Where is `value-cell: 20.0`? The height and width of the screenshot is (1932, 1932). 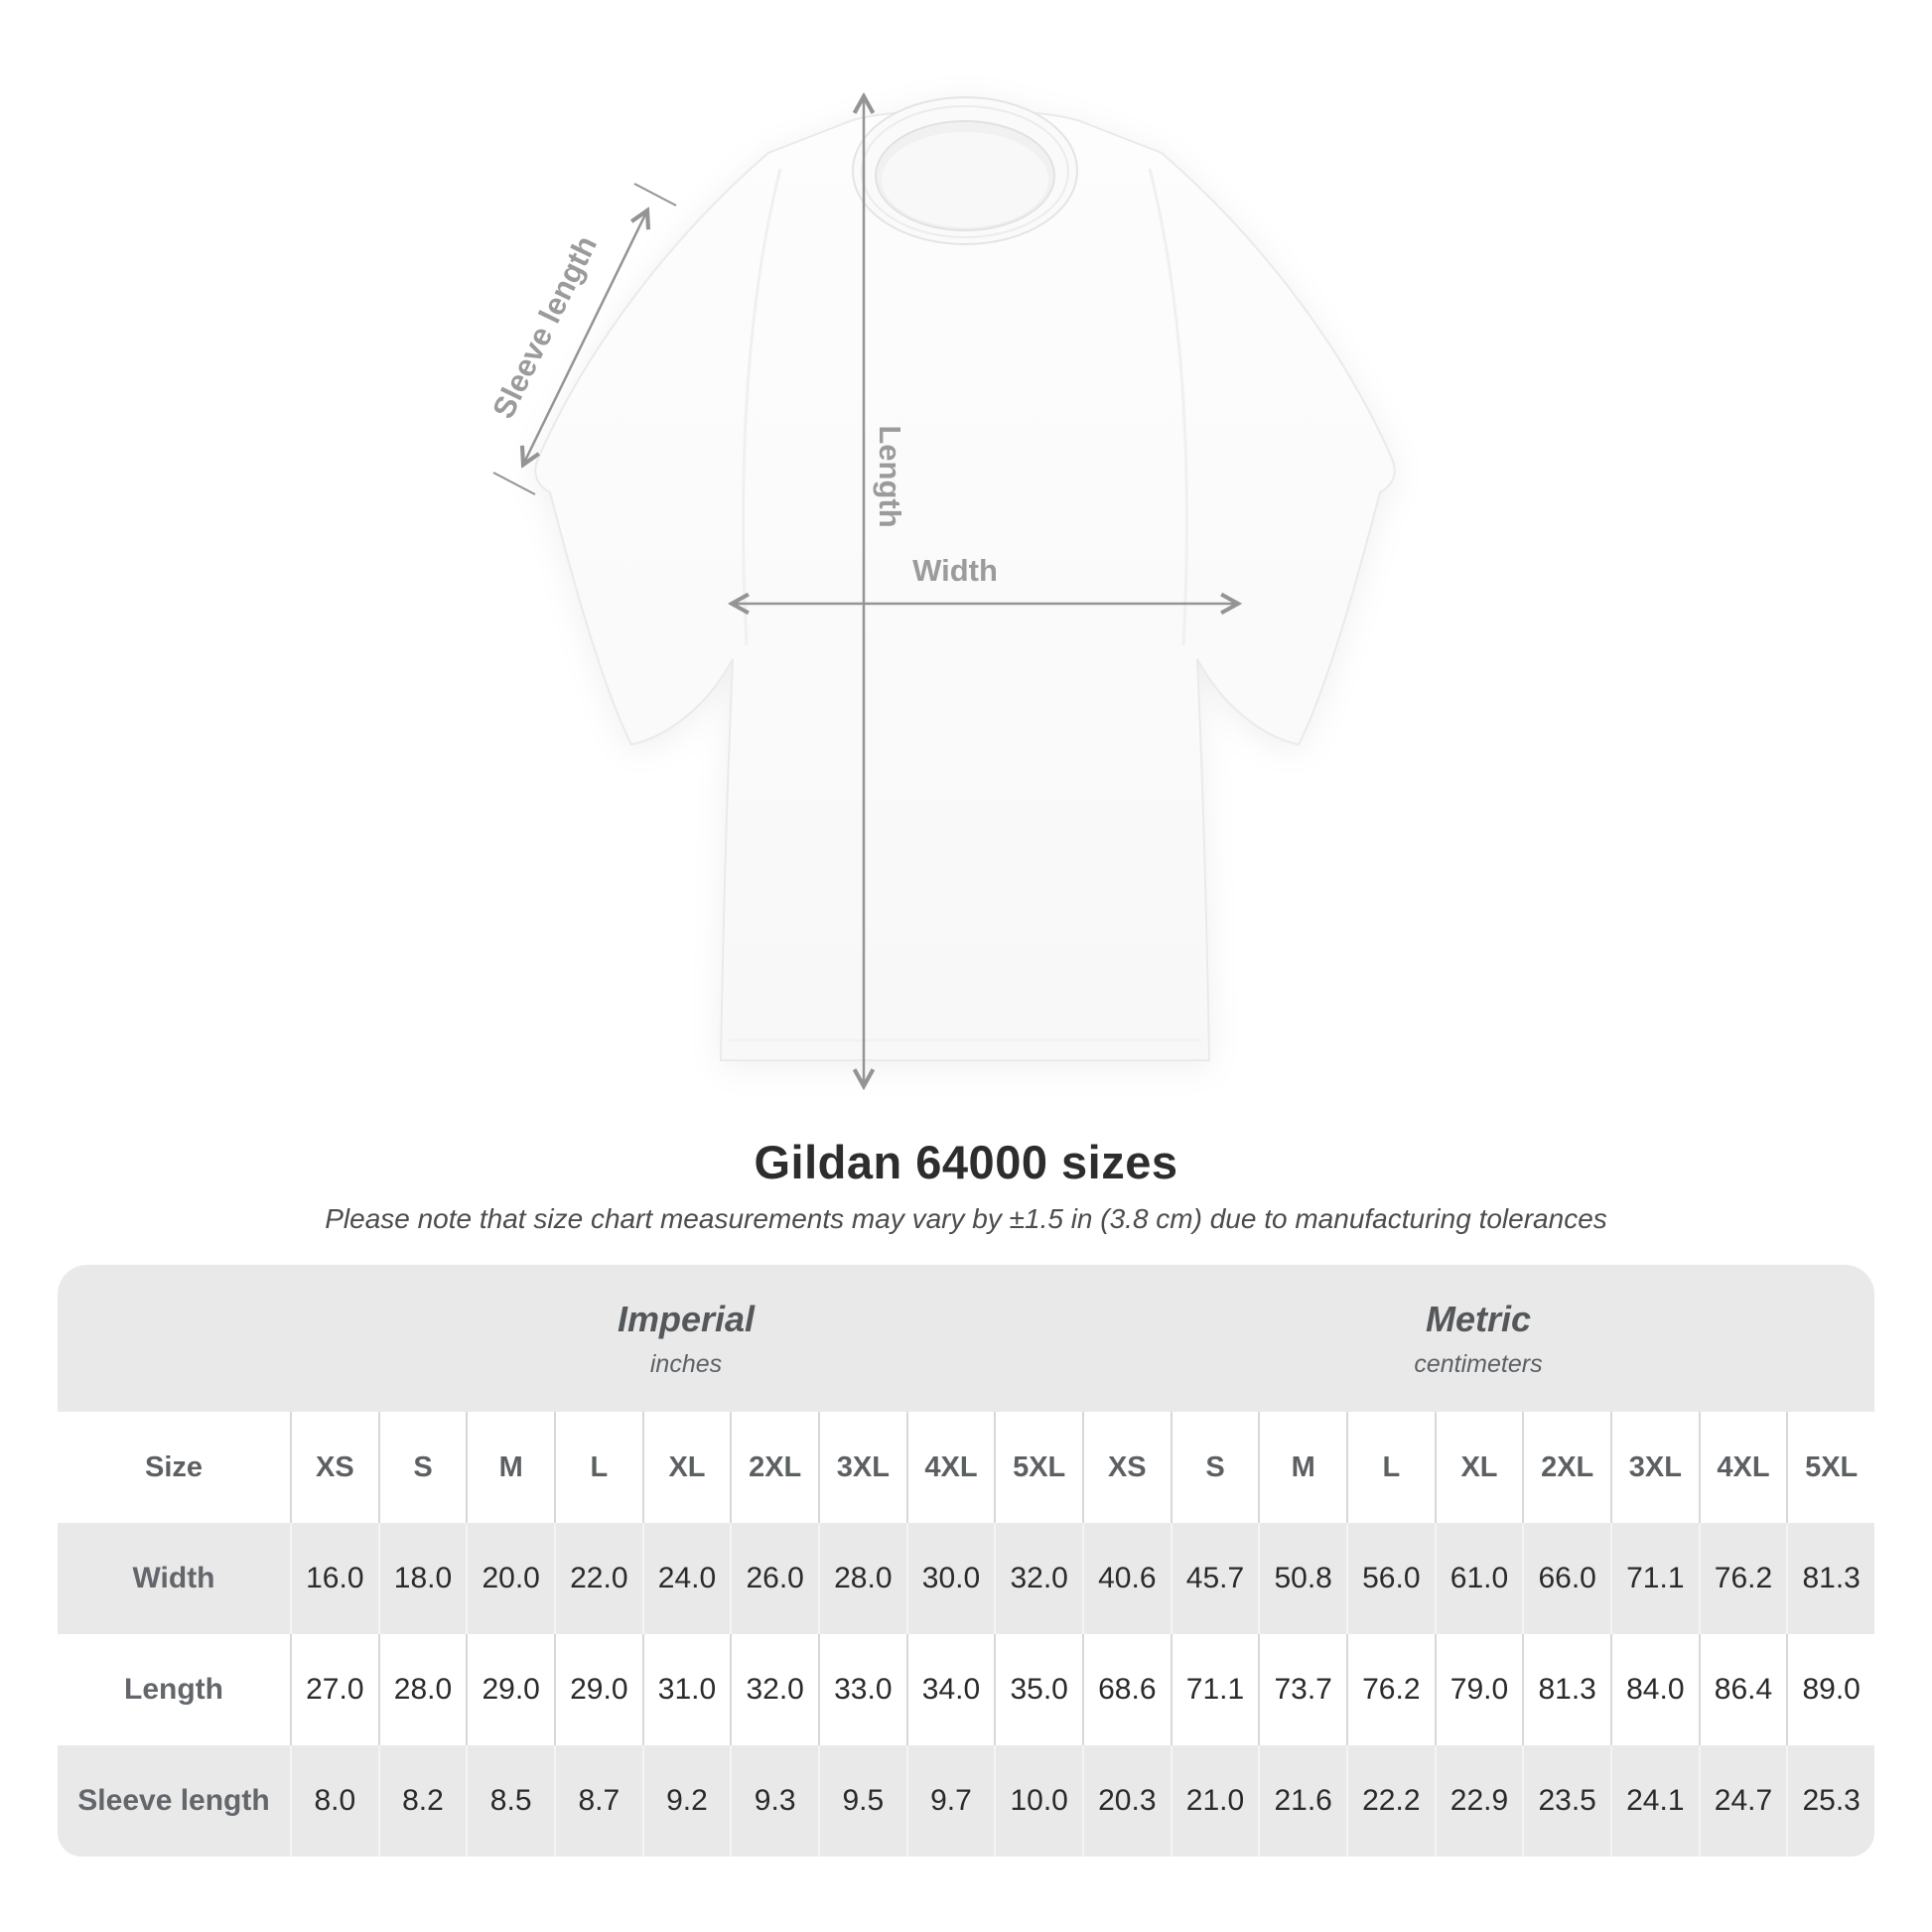 value-cell: 20.0 is located at coordinates (510, 1579).